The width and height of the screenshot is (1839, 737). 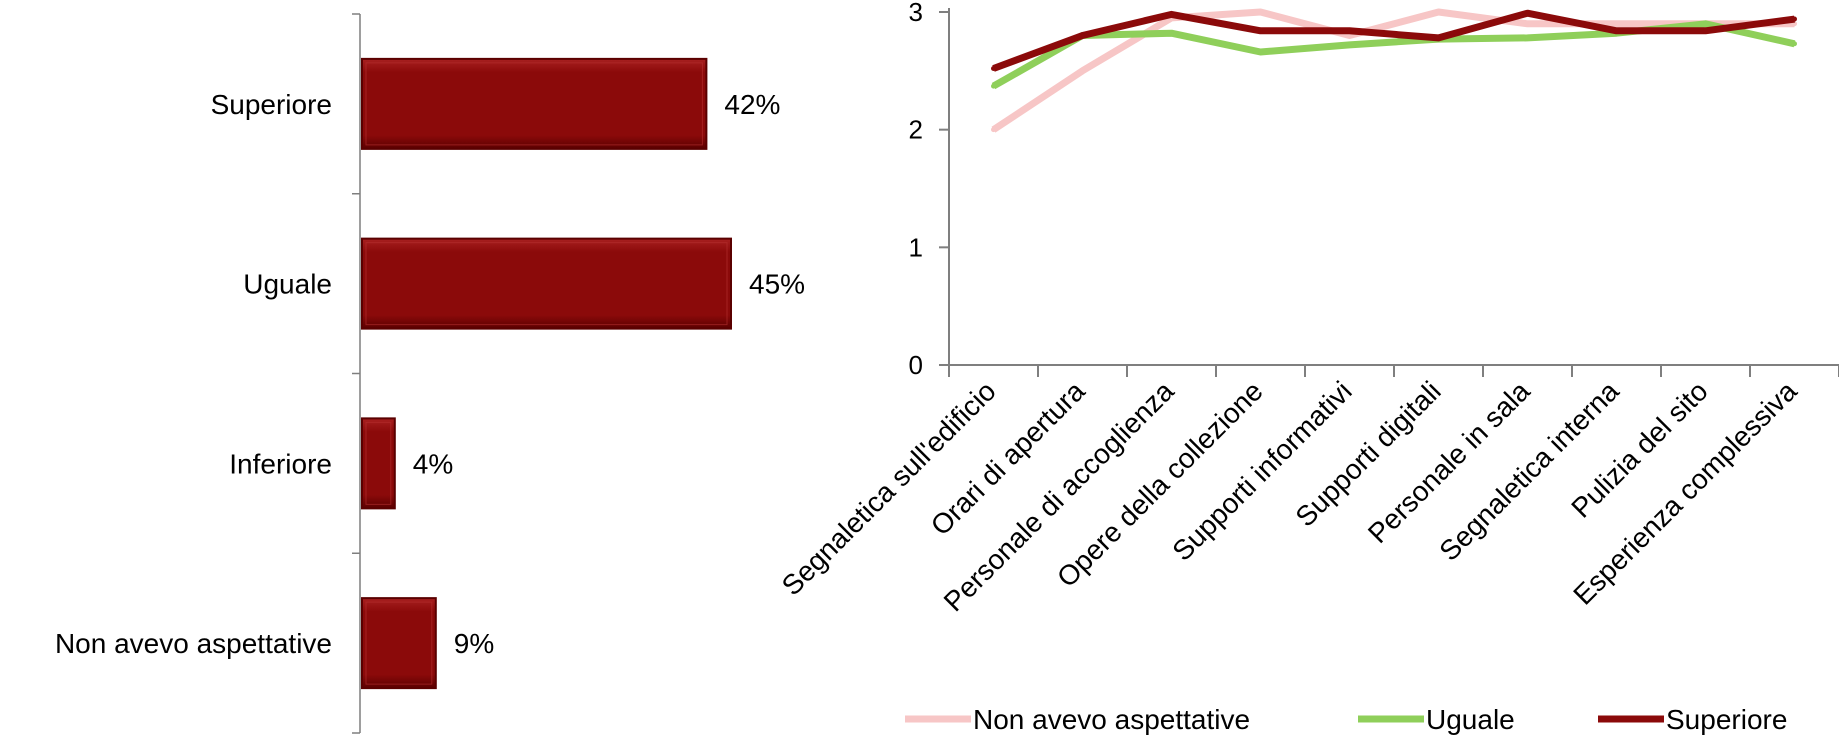 What do you see at coordinates (1726, 719) in the screenshot?
I see `legend-label-2: Superiore` at bounding box center [1726, 719].